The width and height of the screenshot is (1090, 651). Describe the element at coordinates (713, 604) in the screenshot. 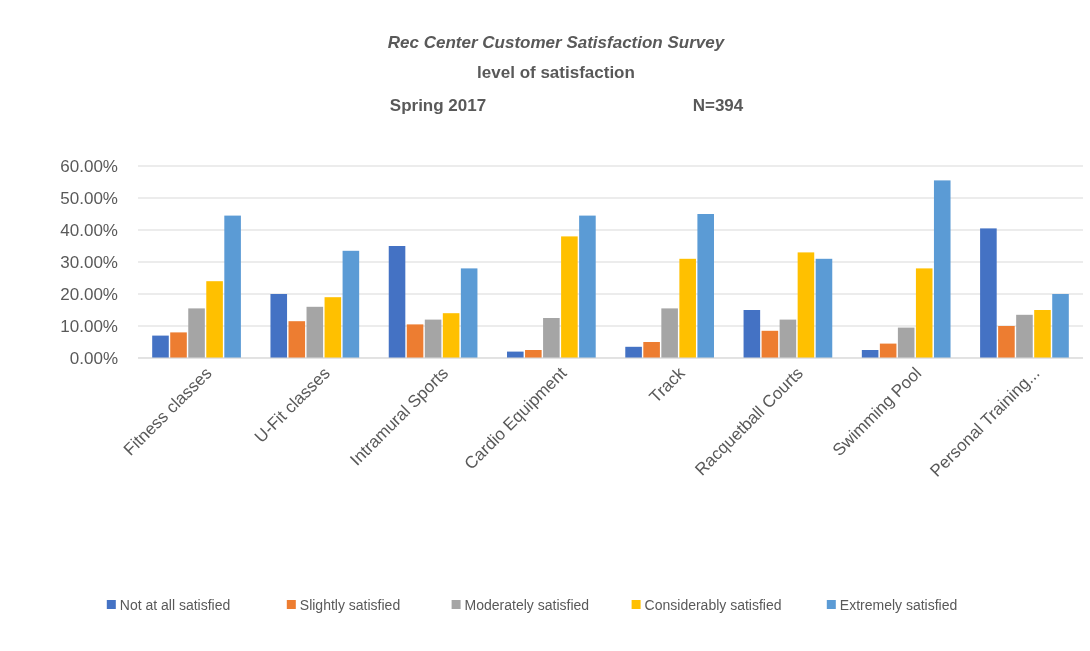

I see `legend-label: Considerably satisfied` at that location.